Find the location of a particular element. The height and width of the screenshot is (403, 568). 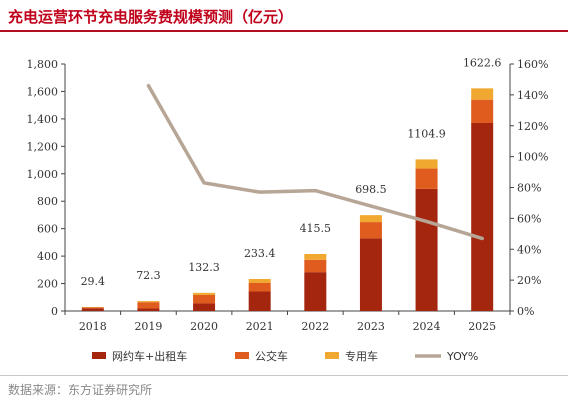

legend-ride-hailing-taxi-swatch is located at coordinates (99, 355).